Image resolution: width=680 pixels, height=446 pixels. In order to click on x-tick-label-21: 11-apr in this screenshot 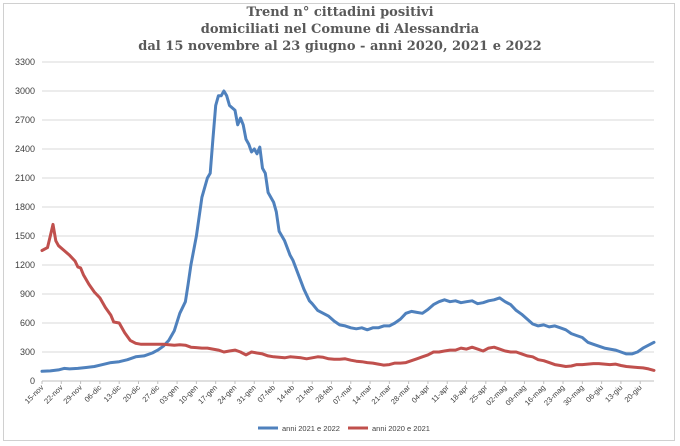, I will do `click(440, 394)`.